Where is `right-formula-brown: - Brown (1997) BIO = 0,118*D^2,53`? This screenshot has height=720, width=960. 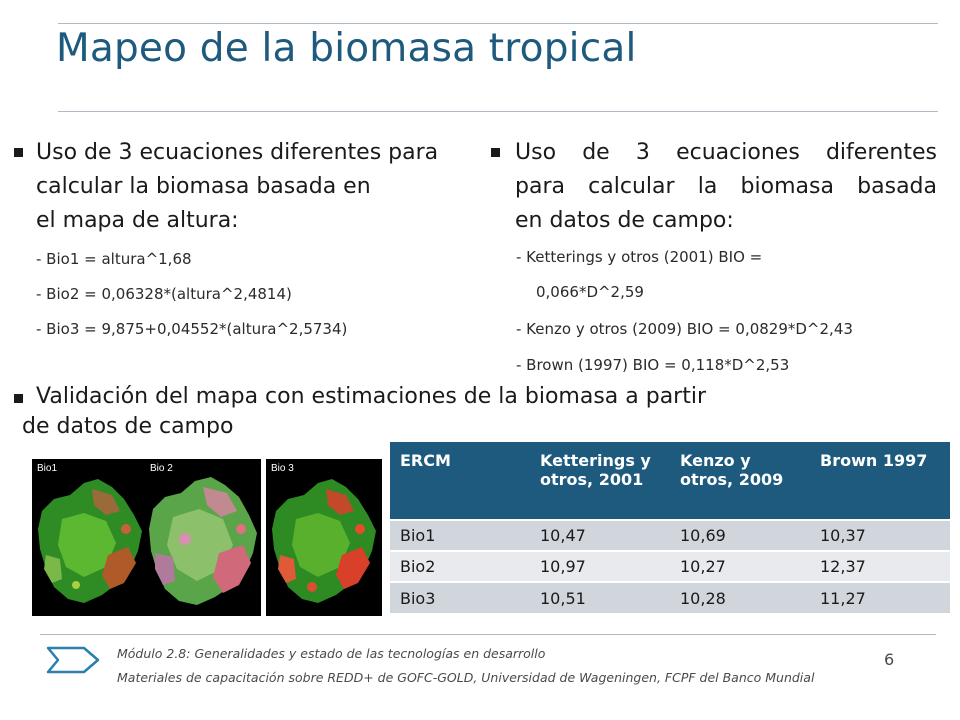
right-formula-brown: - Brown (1997) BIO = 0,118*D^2,53 is located at coordinates (653, 365).